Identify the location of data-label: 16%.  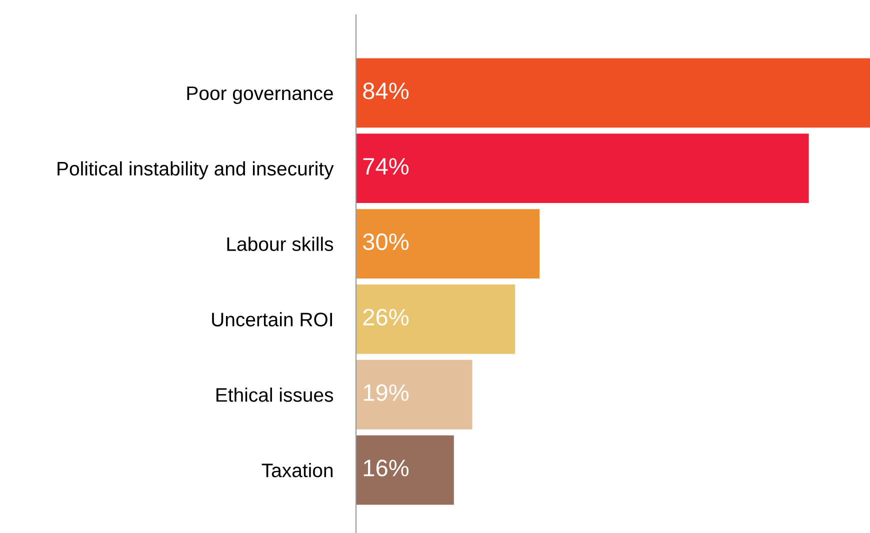
(386, 468).